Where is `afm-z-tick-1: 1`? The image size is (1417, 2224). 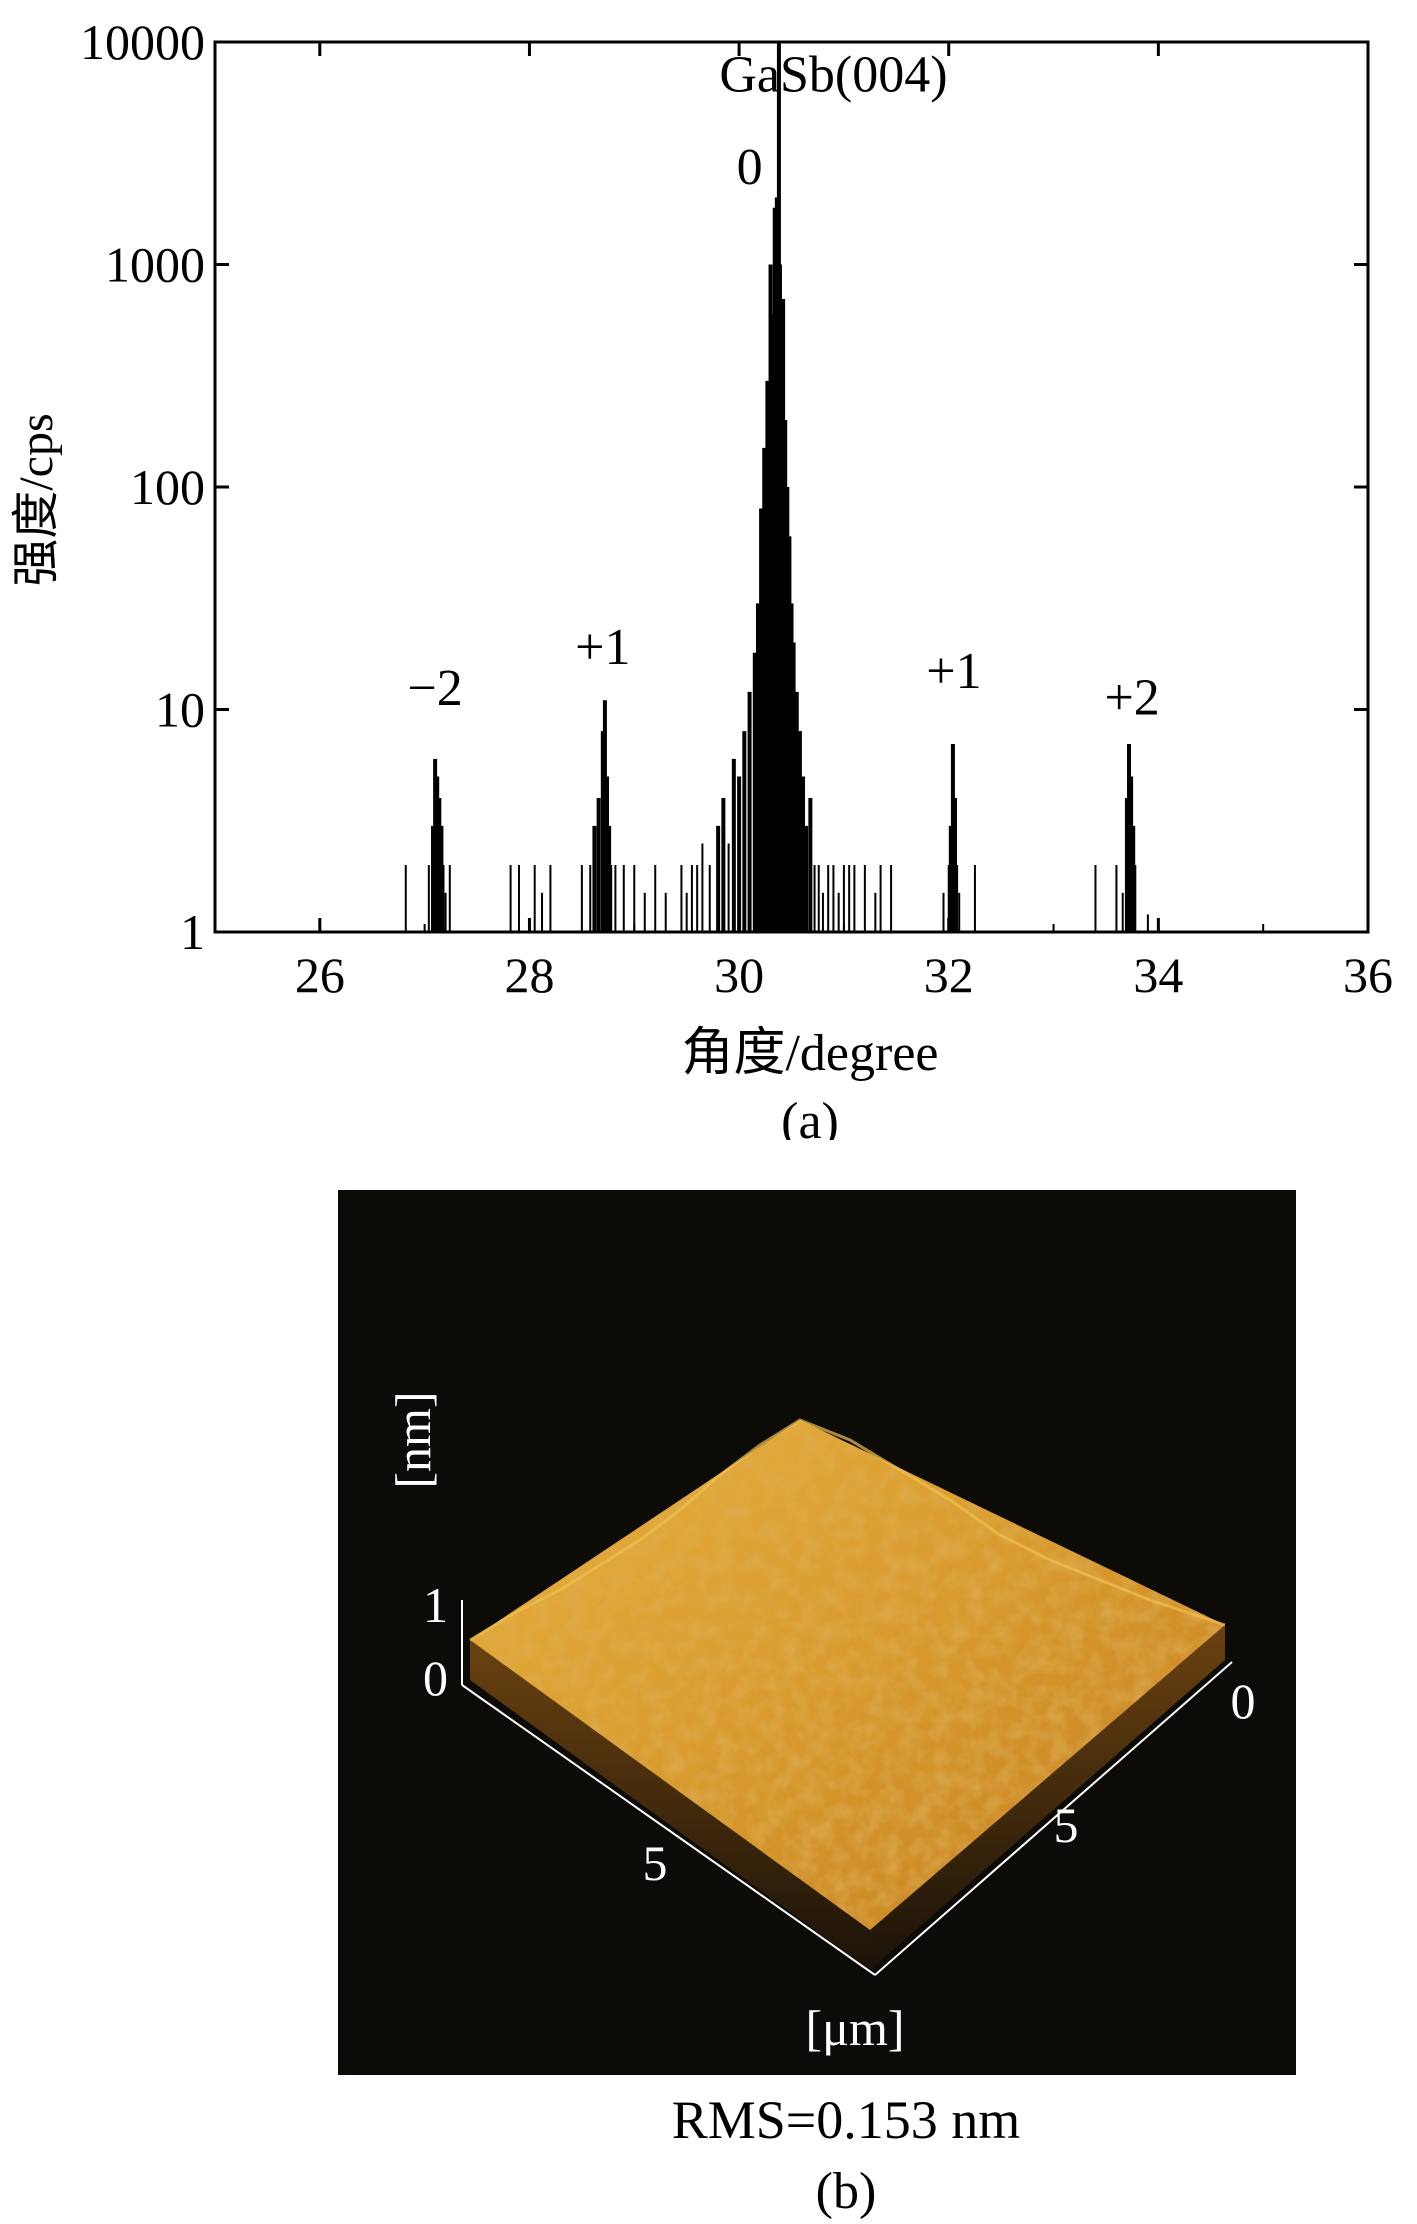
afm-z-tick-1: 1 is located at coordinates (435, 1605).